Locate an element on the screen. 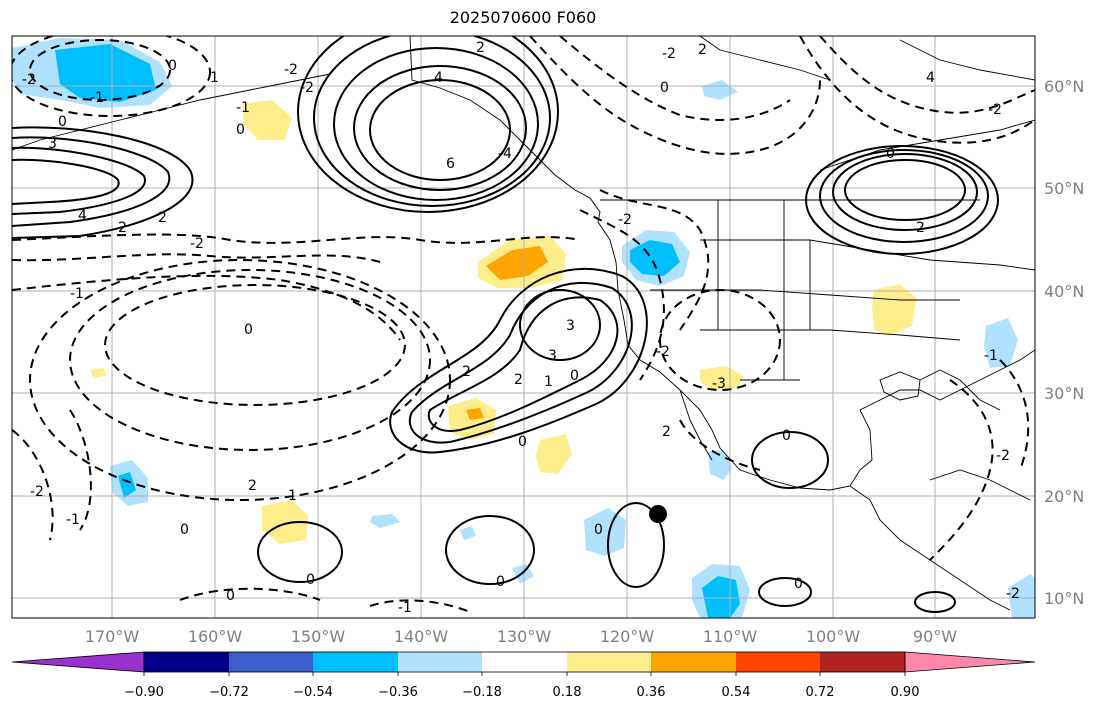  colorbar-tick-label: −0.36 is located at coordinates (398, 692).